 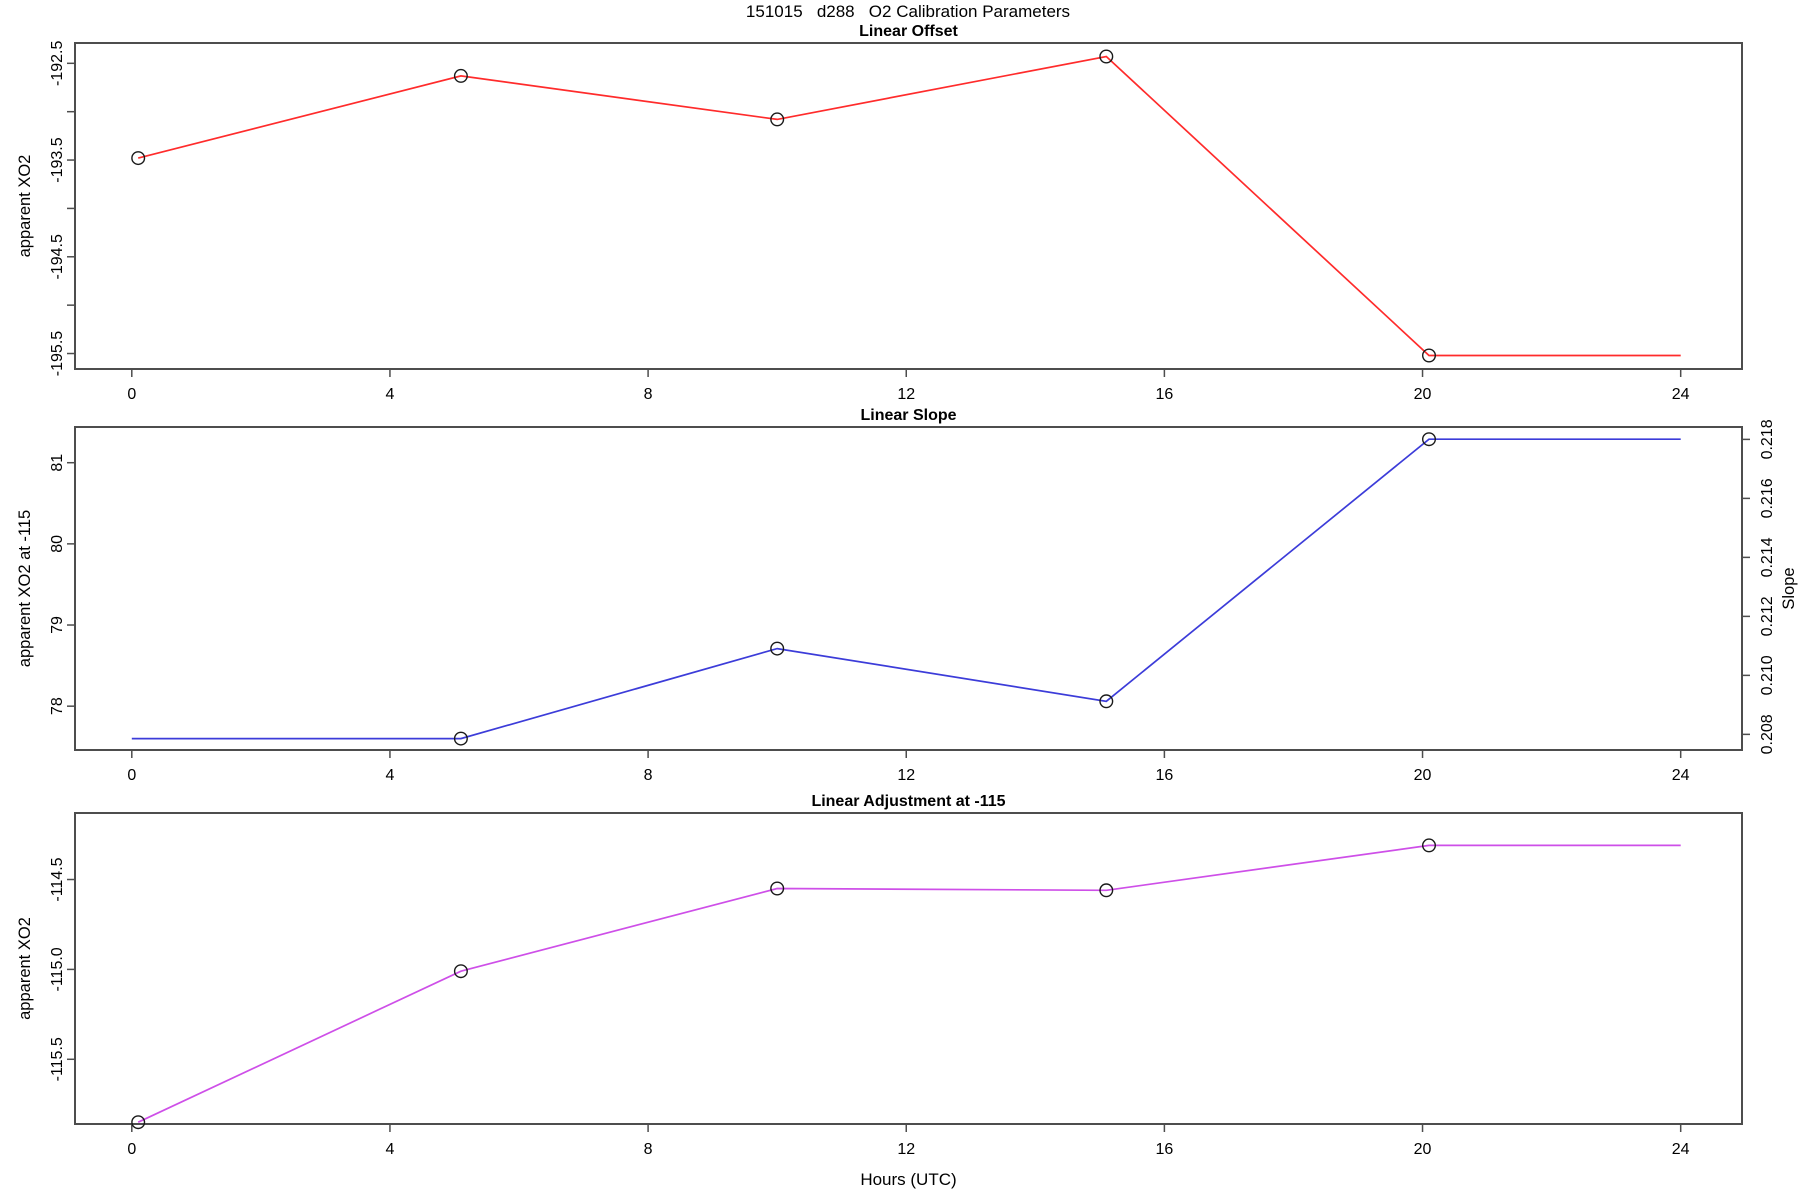 What do you see at coordinates (57, 544) in the screenshot?
I see `y-tick-label: 80` at bounding box center [57, 544].